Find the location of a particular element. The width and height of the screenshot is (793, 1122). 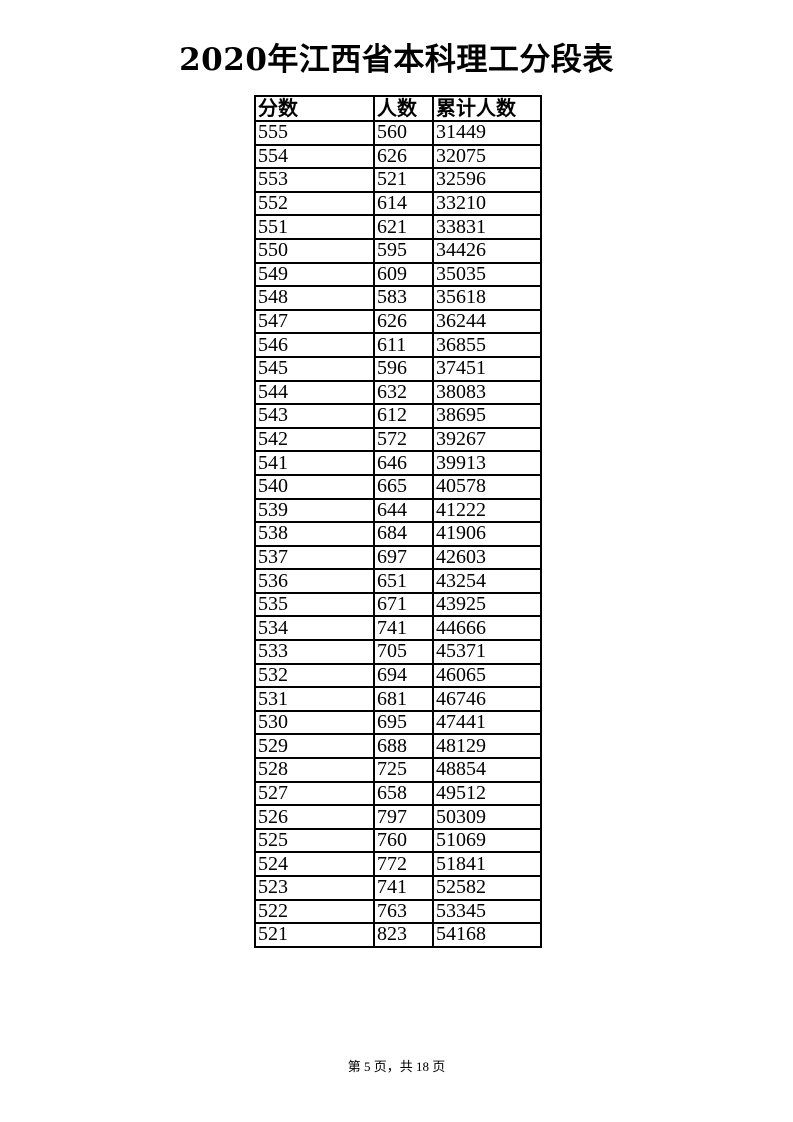

cell-score: 535 is located at coordinates (314, 604).